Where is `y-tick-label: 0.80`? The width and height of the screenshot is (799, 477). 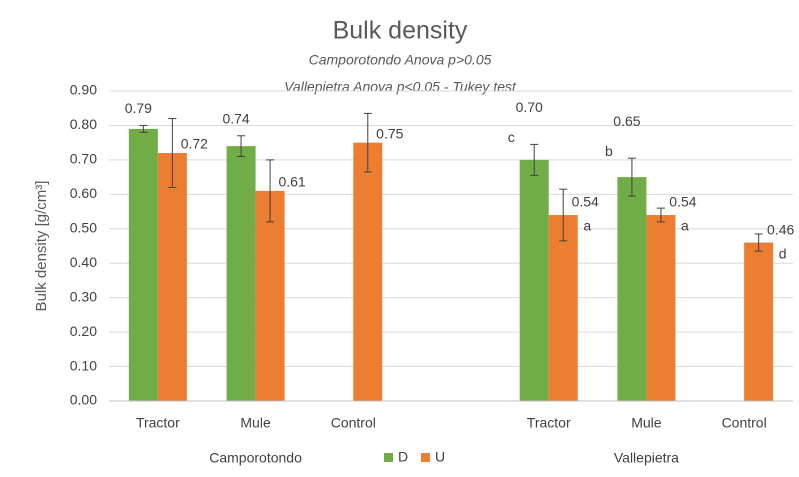
y-tick-label: 0.80 is located at coordinates (83, 124).